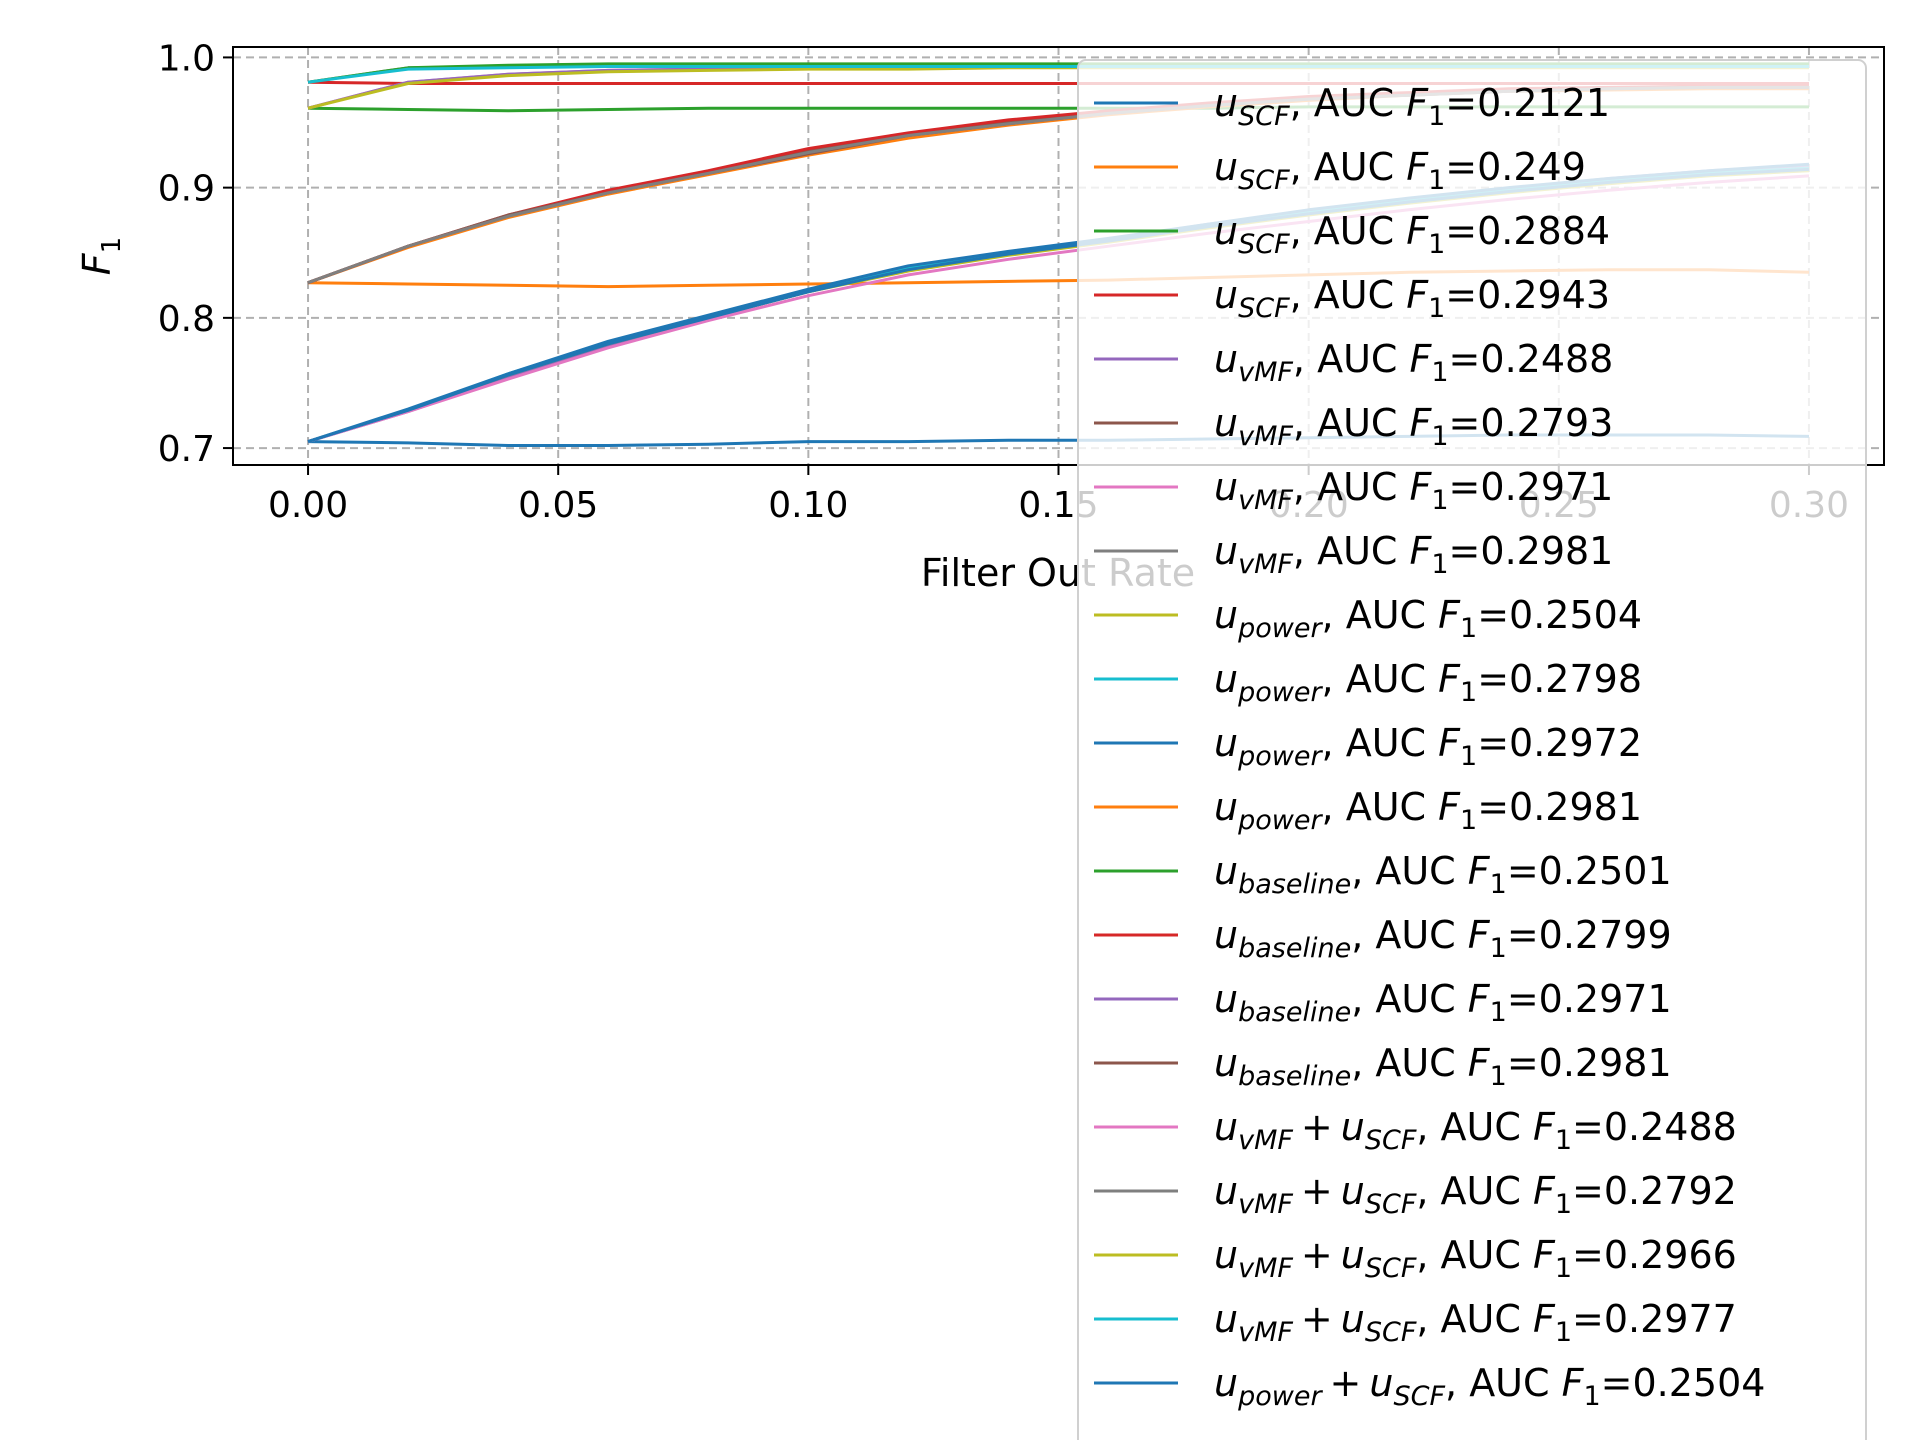  Describe the element at coordinates (1400, 170) in the screenshot. I see `legend-label: uSCF, AUC F1=0.249` at that location.